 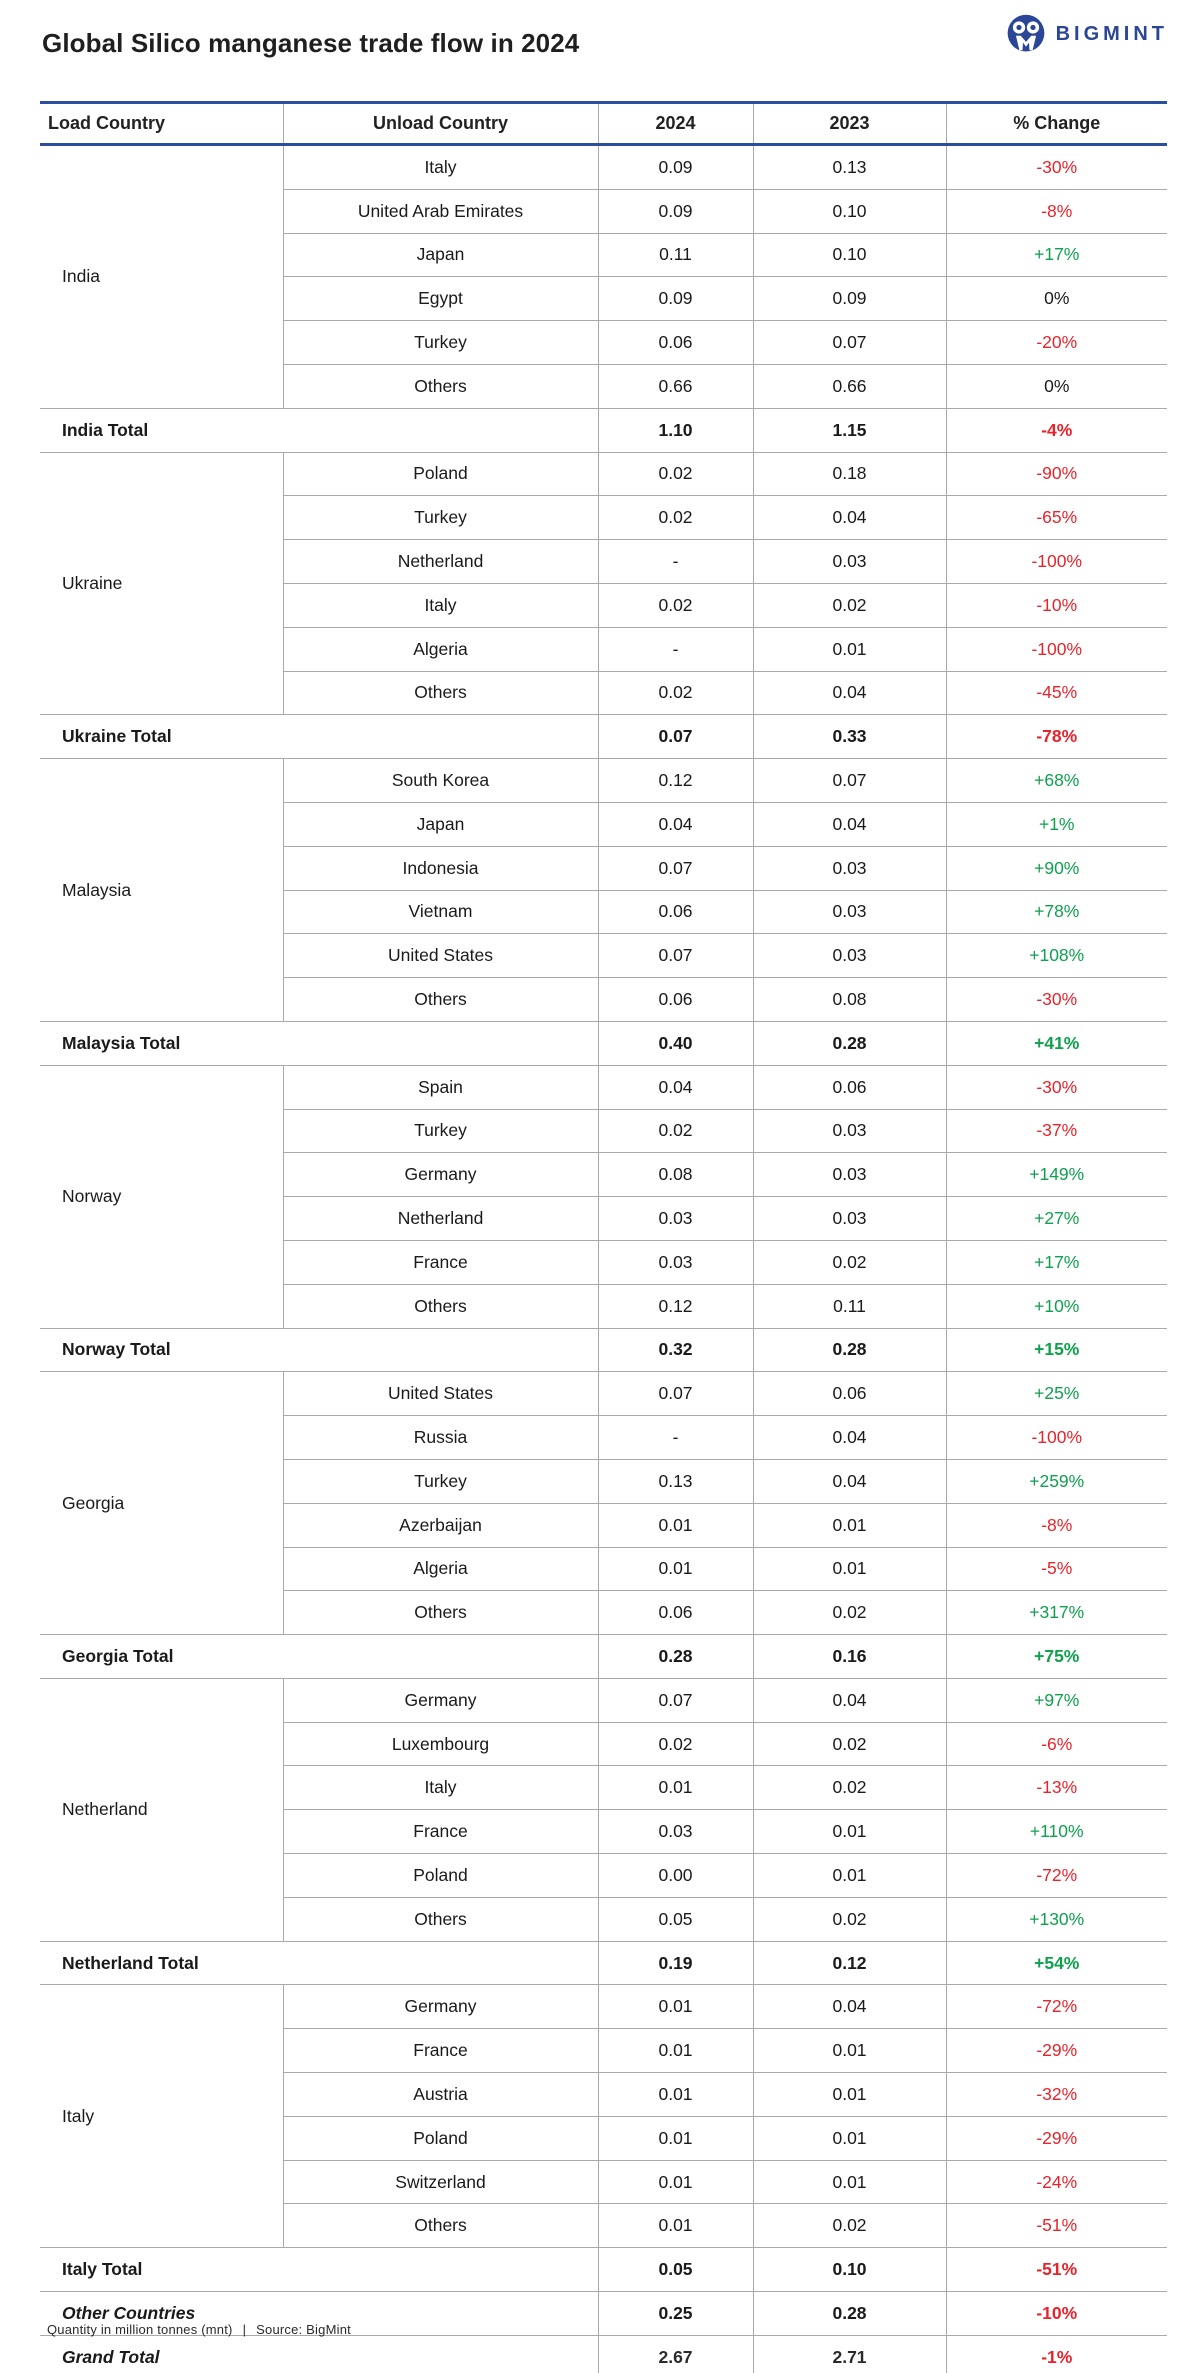 I want to click on value-2023-cell: 0.16, so click(x=850, y=1656).